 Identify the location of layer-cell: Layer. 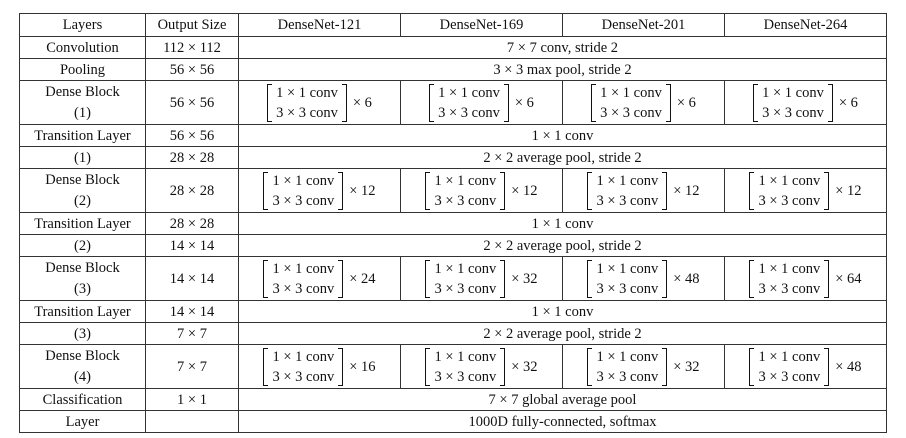
(82, 421).